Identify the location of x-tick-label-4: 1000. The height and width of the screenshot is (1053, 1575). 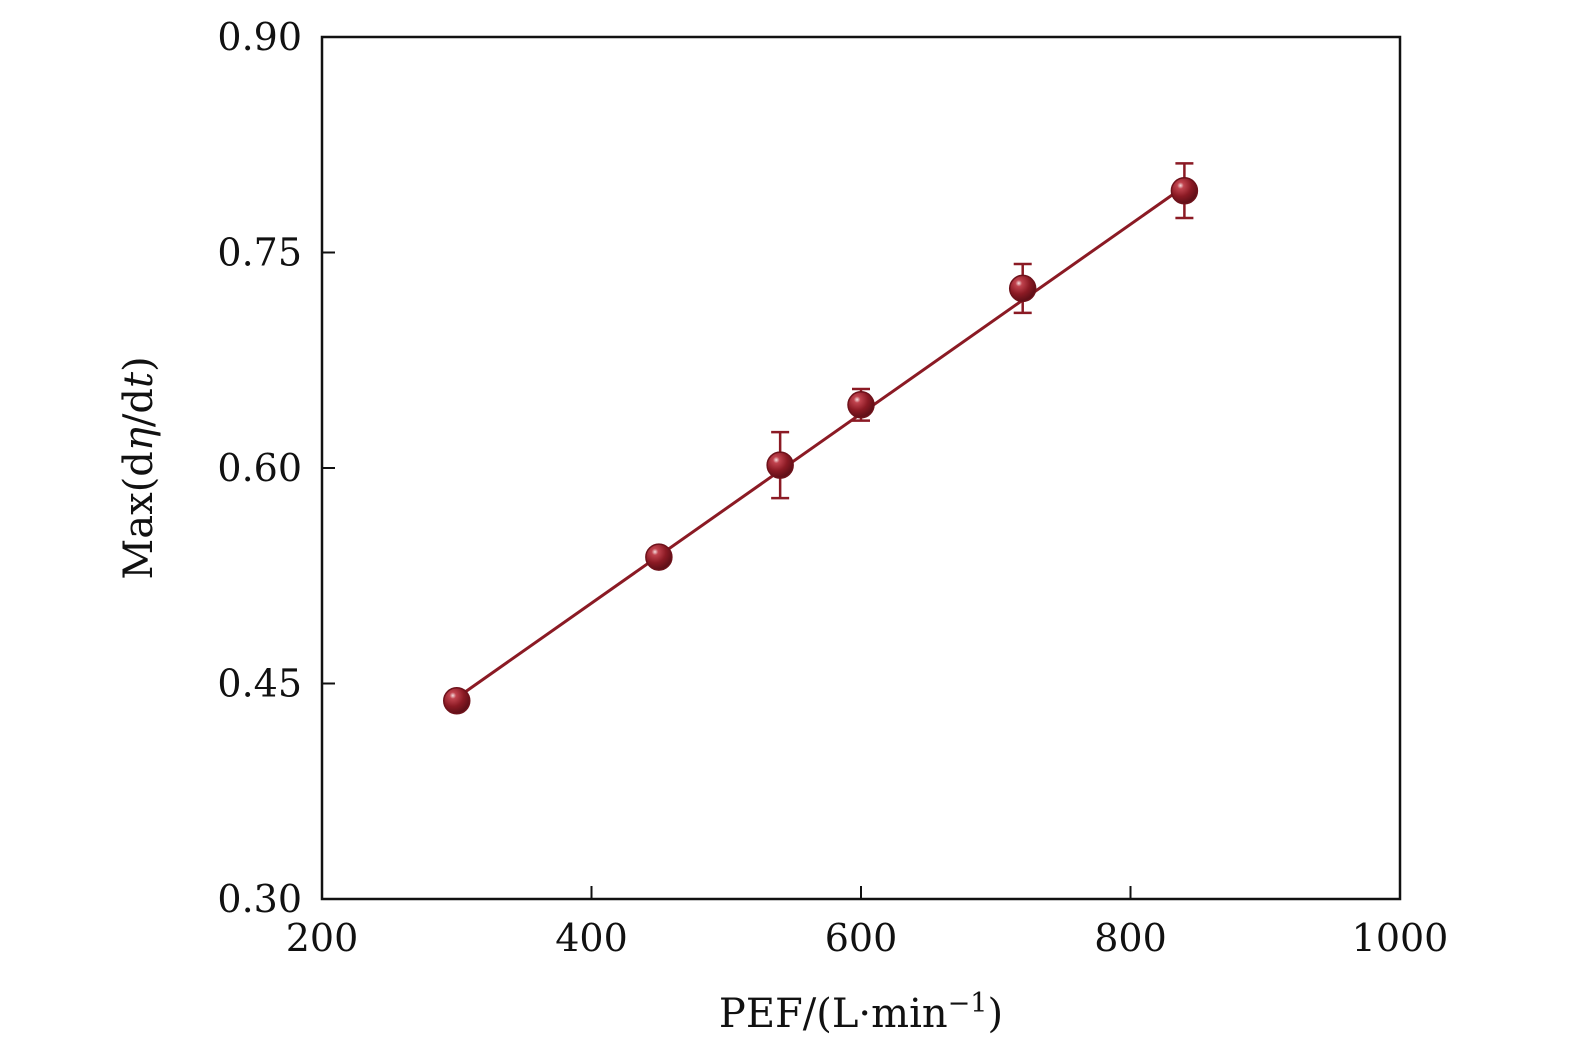
(1400, 938).